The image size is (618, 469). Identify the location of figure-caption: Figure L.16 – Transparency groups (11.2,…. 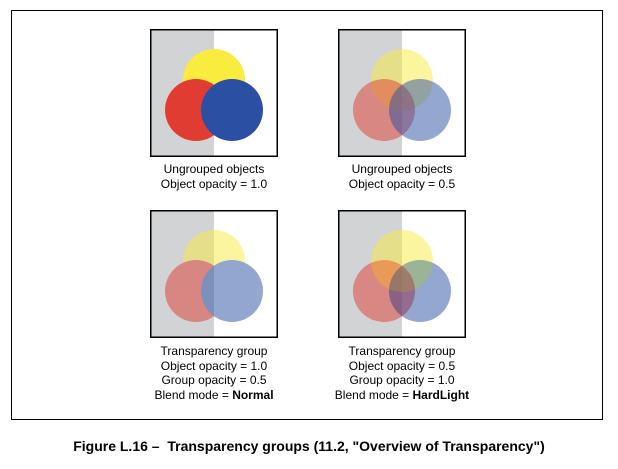
(309, 446).